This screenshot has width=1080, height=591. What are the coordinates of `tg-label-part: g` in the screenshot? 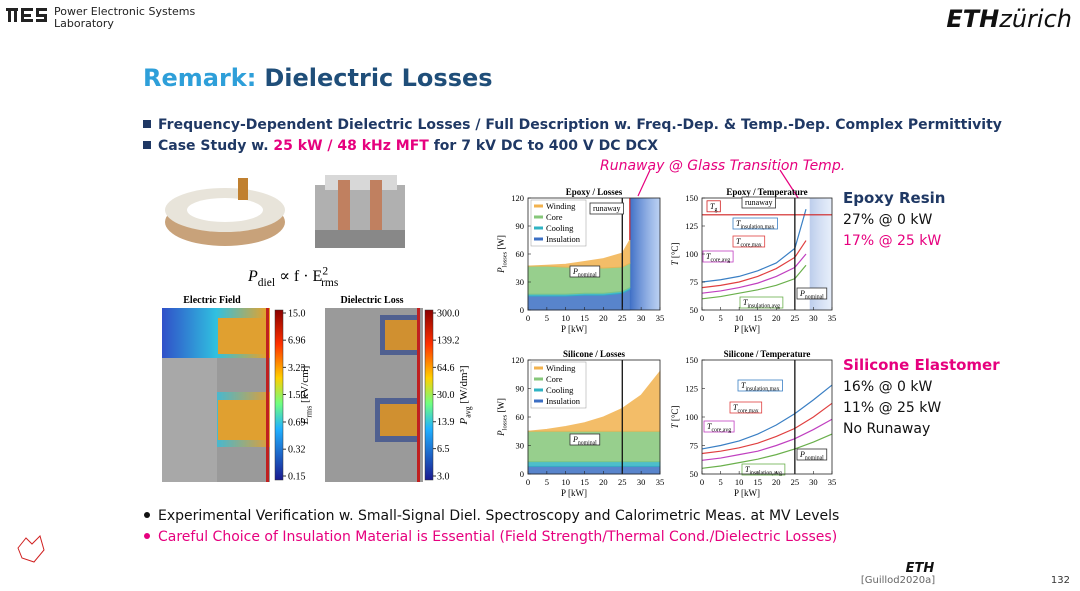 It's located at (715, 210).